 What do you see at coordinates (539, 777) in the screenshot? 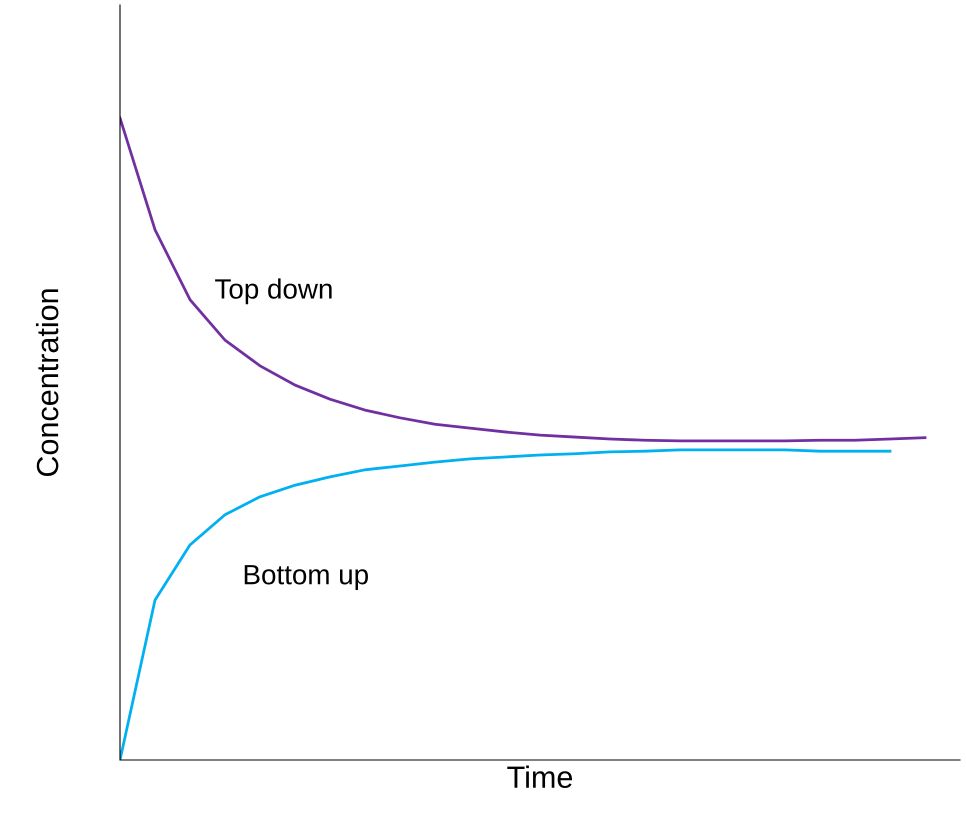
I see `x-axis-title: Time` at bounding box center [539, 777].